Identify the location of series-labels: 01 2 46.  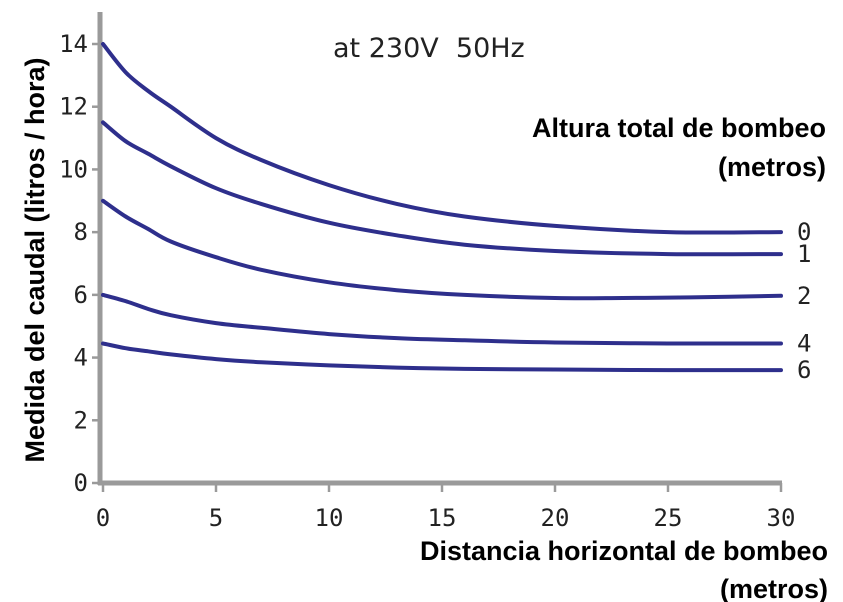
(804, 301).